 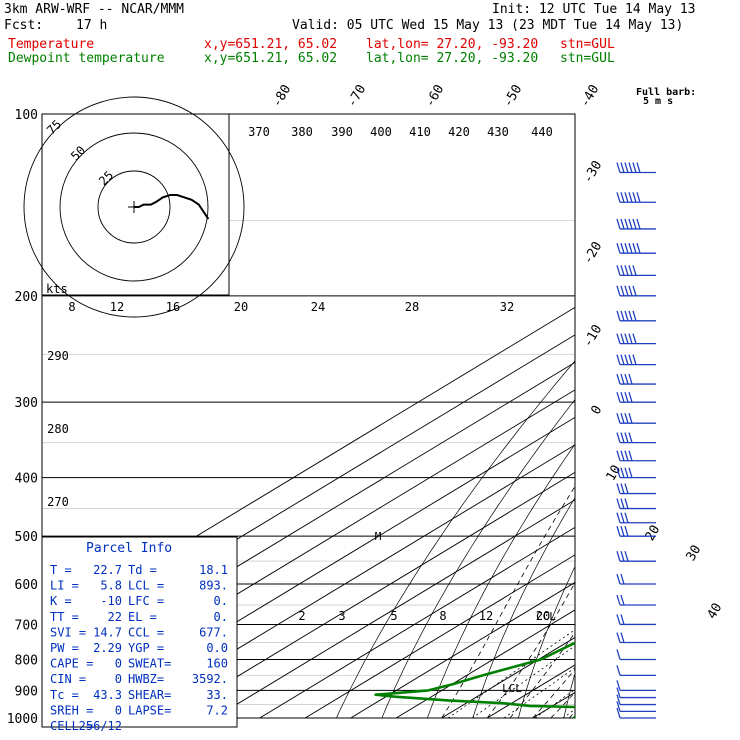 What do you see at coordinates (213, 586) in the screenshot?
I see `parcel-value: 893.` at bounding box center [213, 586].